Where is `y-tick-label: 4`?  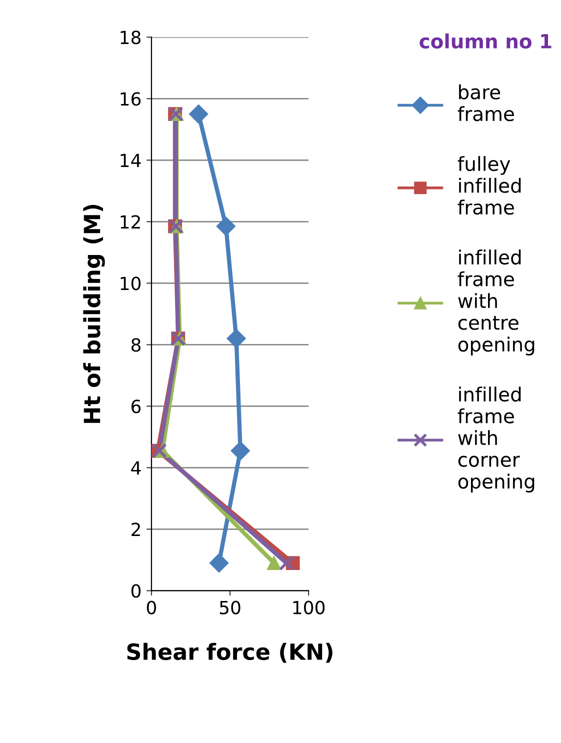 y-tick-label: 4 is located at coordinates (136, 468).